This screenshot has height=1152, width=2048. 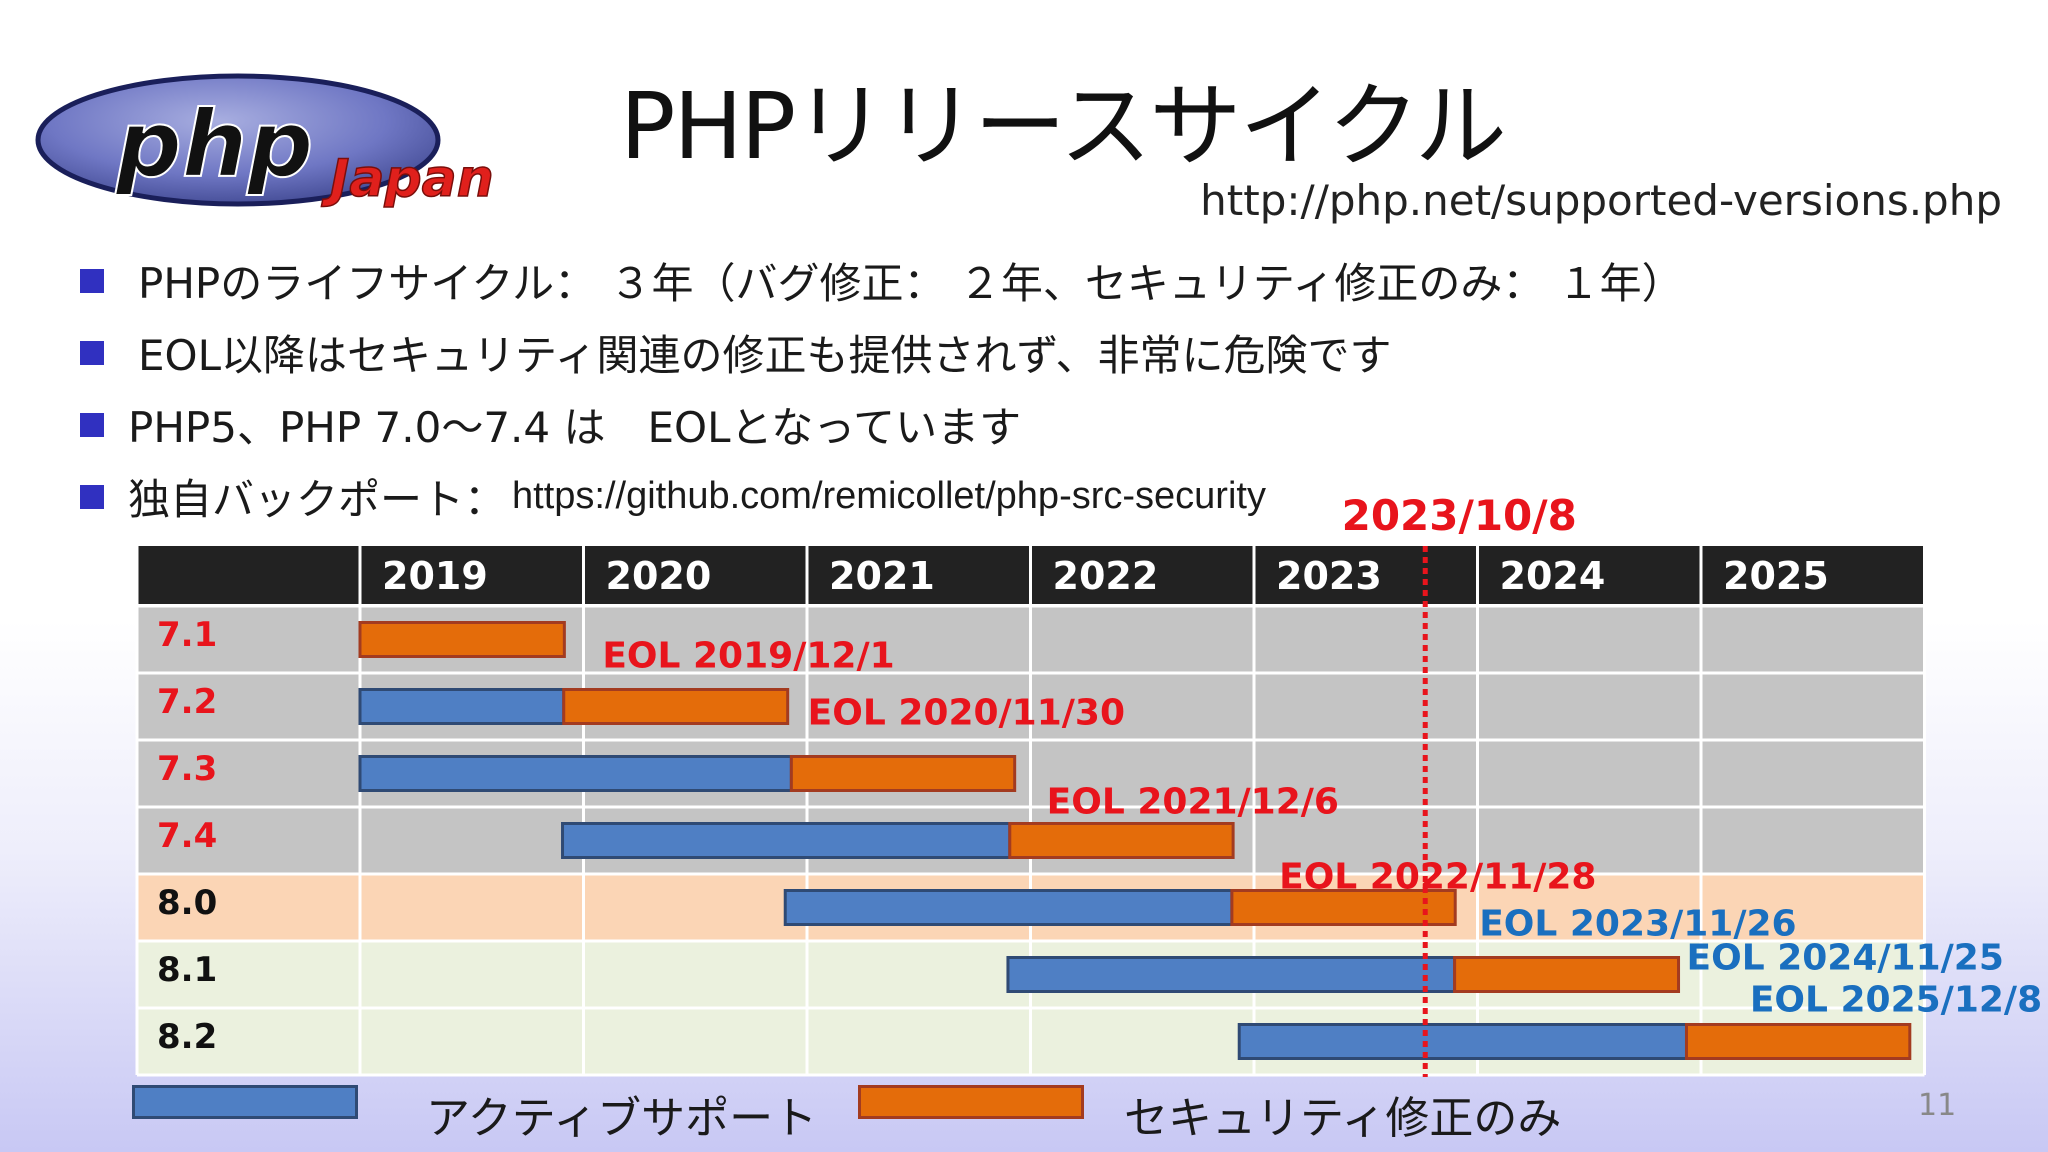 What do you see at coordinates (1008, 907) in the screenshot?
I see `active-support-bar-8.0` at bounding box center [1008, 907].